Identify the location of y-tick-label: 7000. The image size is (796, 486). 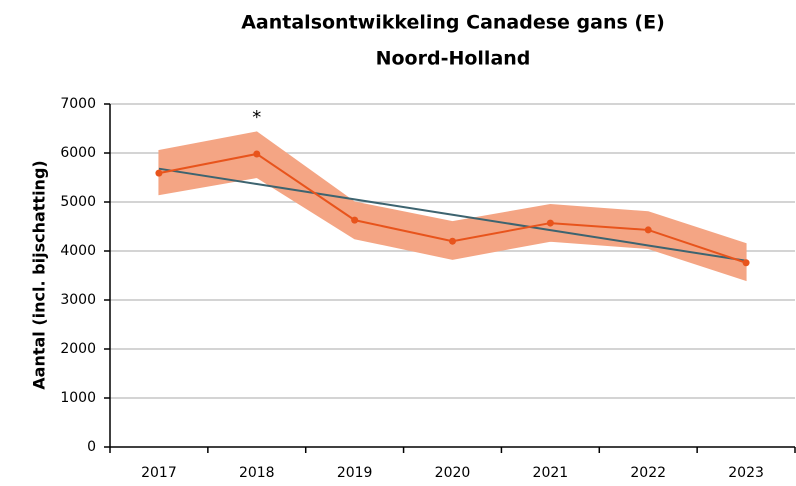
(78, 104).